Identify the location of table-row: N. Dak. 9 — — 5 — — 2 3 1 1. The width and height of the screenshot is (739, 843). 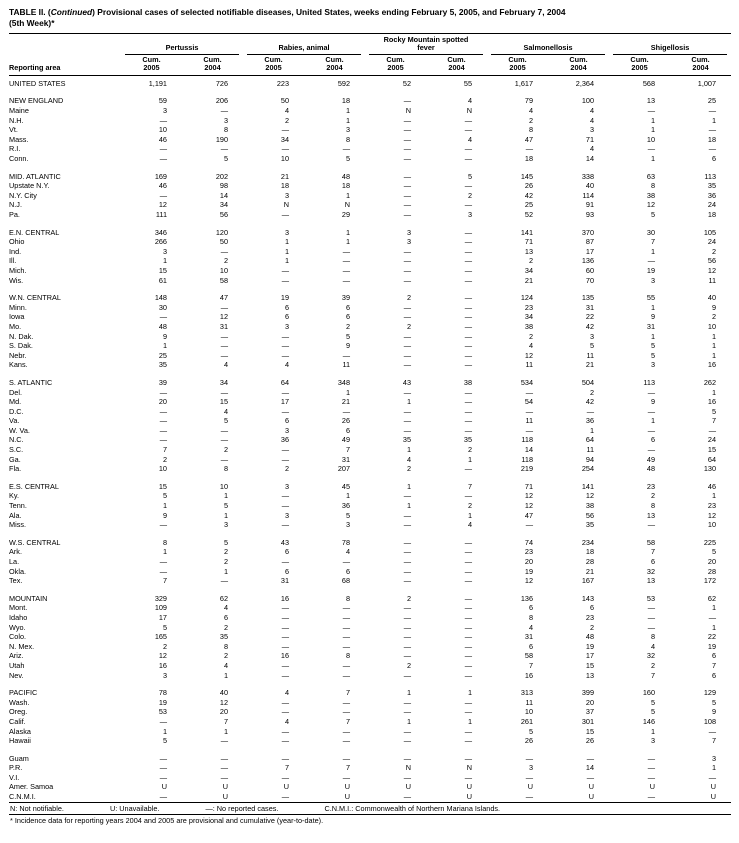
(370, 337).